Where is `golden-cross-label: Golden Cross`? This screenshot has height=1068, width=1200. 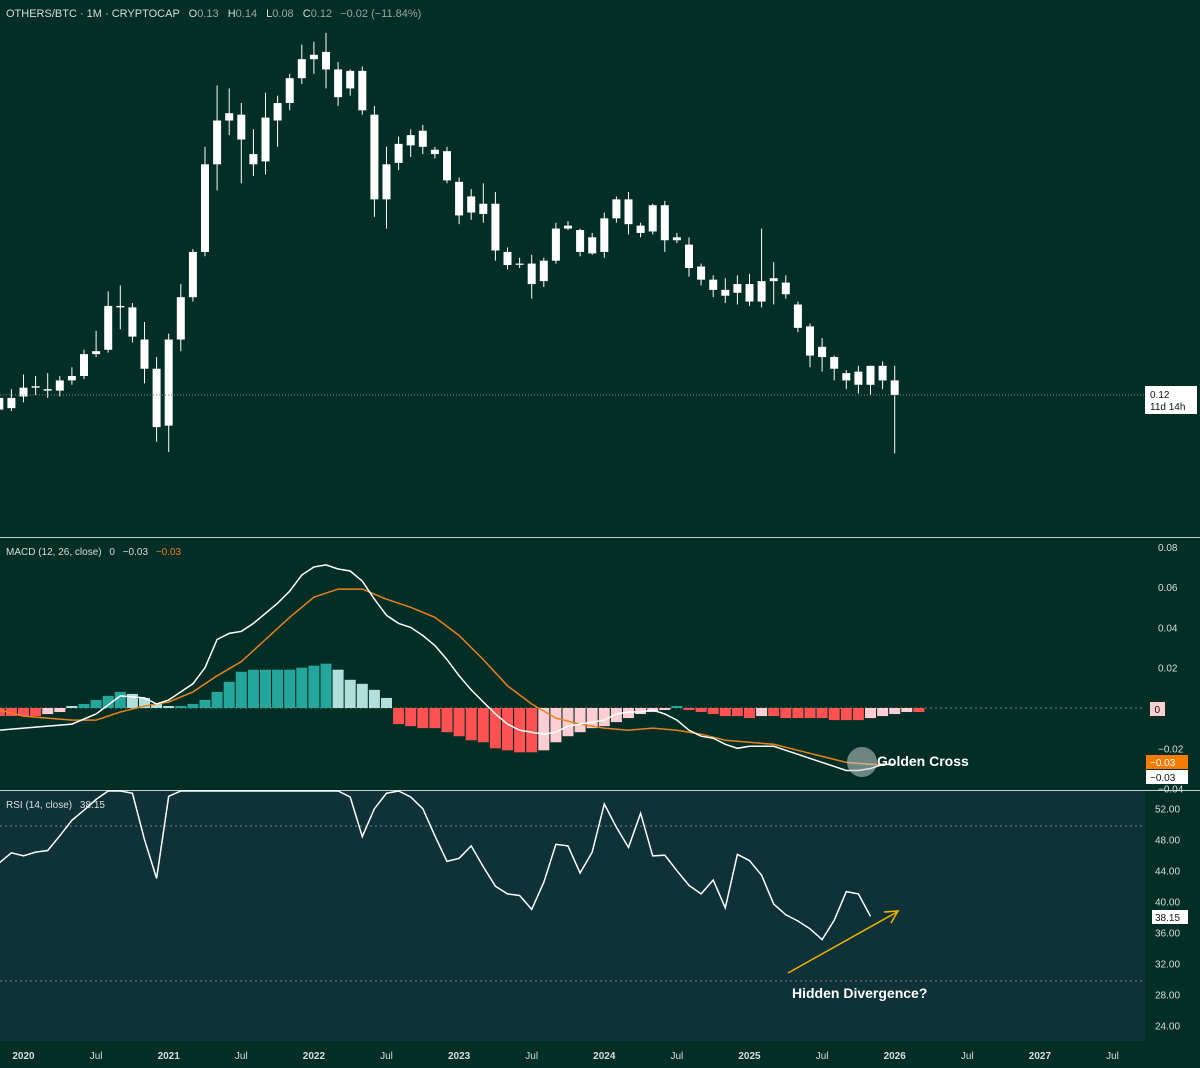
golden-cross-label: Golden Cross is located at coordinates (923, 761).